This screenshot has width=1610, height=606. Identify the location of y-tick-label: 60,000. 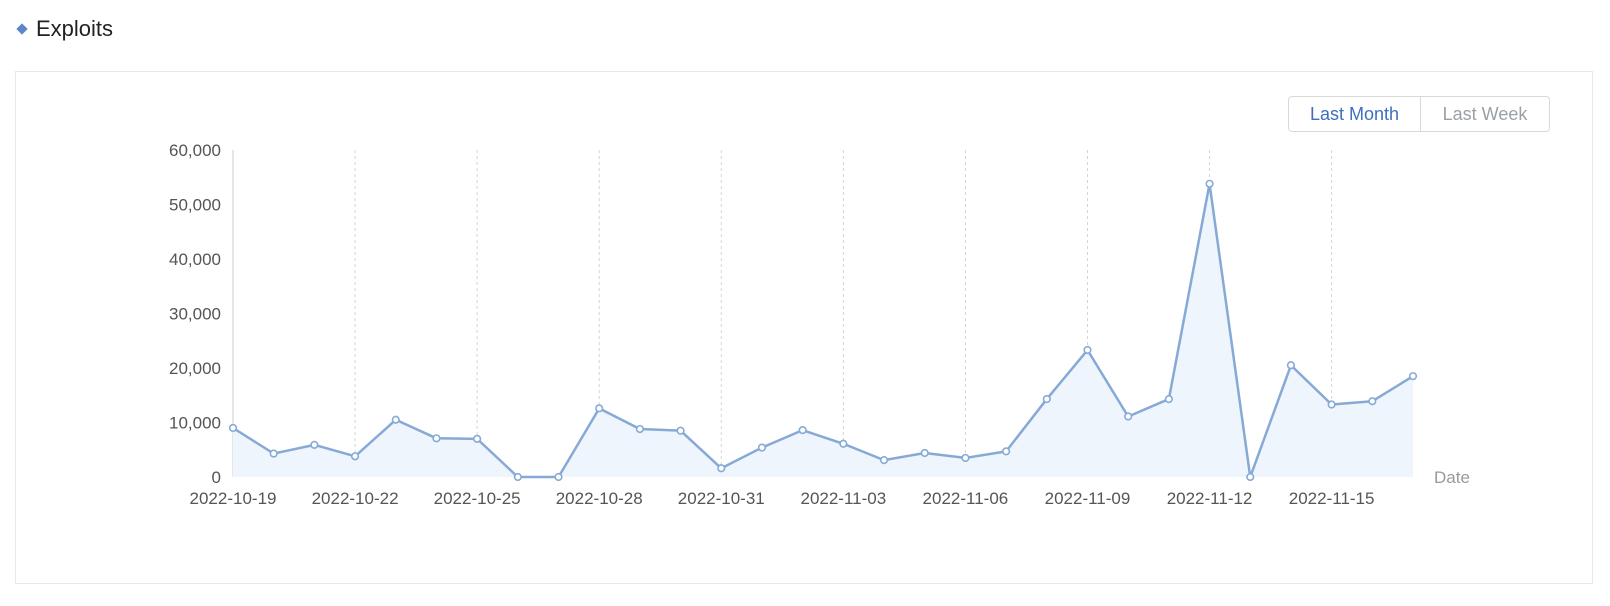
(195, 150).